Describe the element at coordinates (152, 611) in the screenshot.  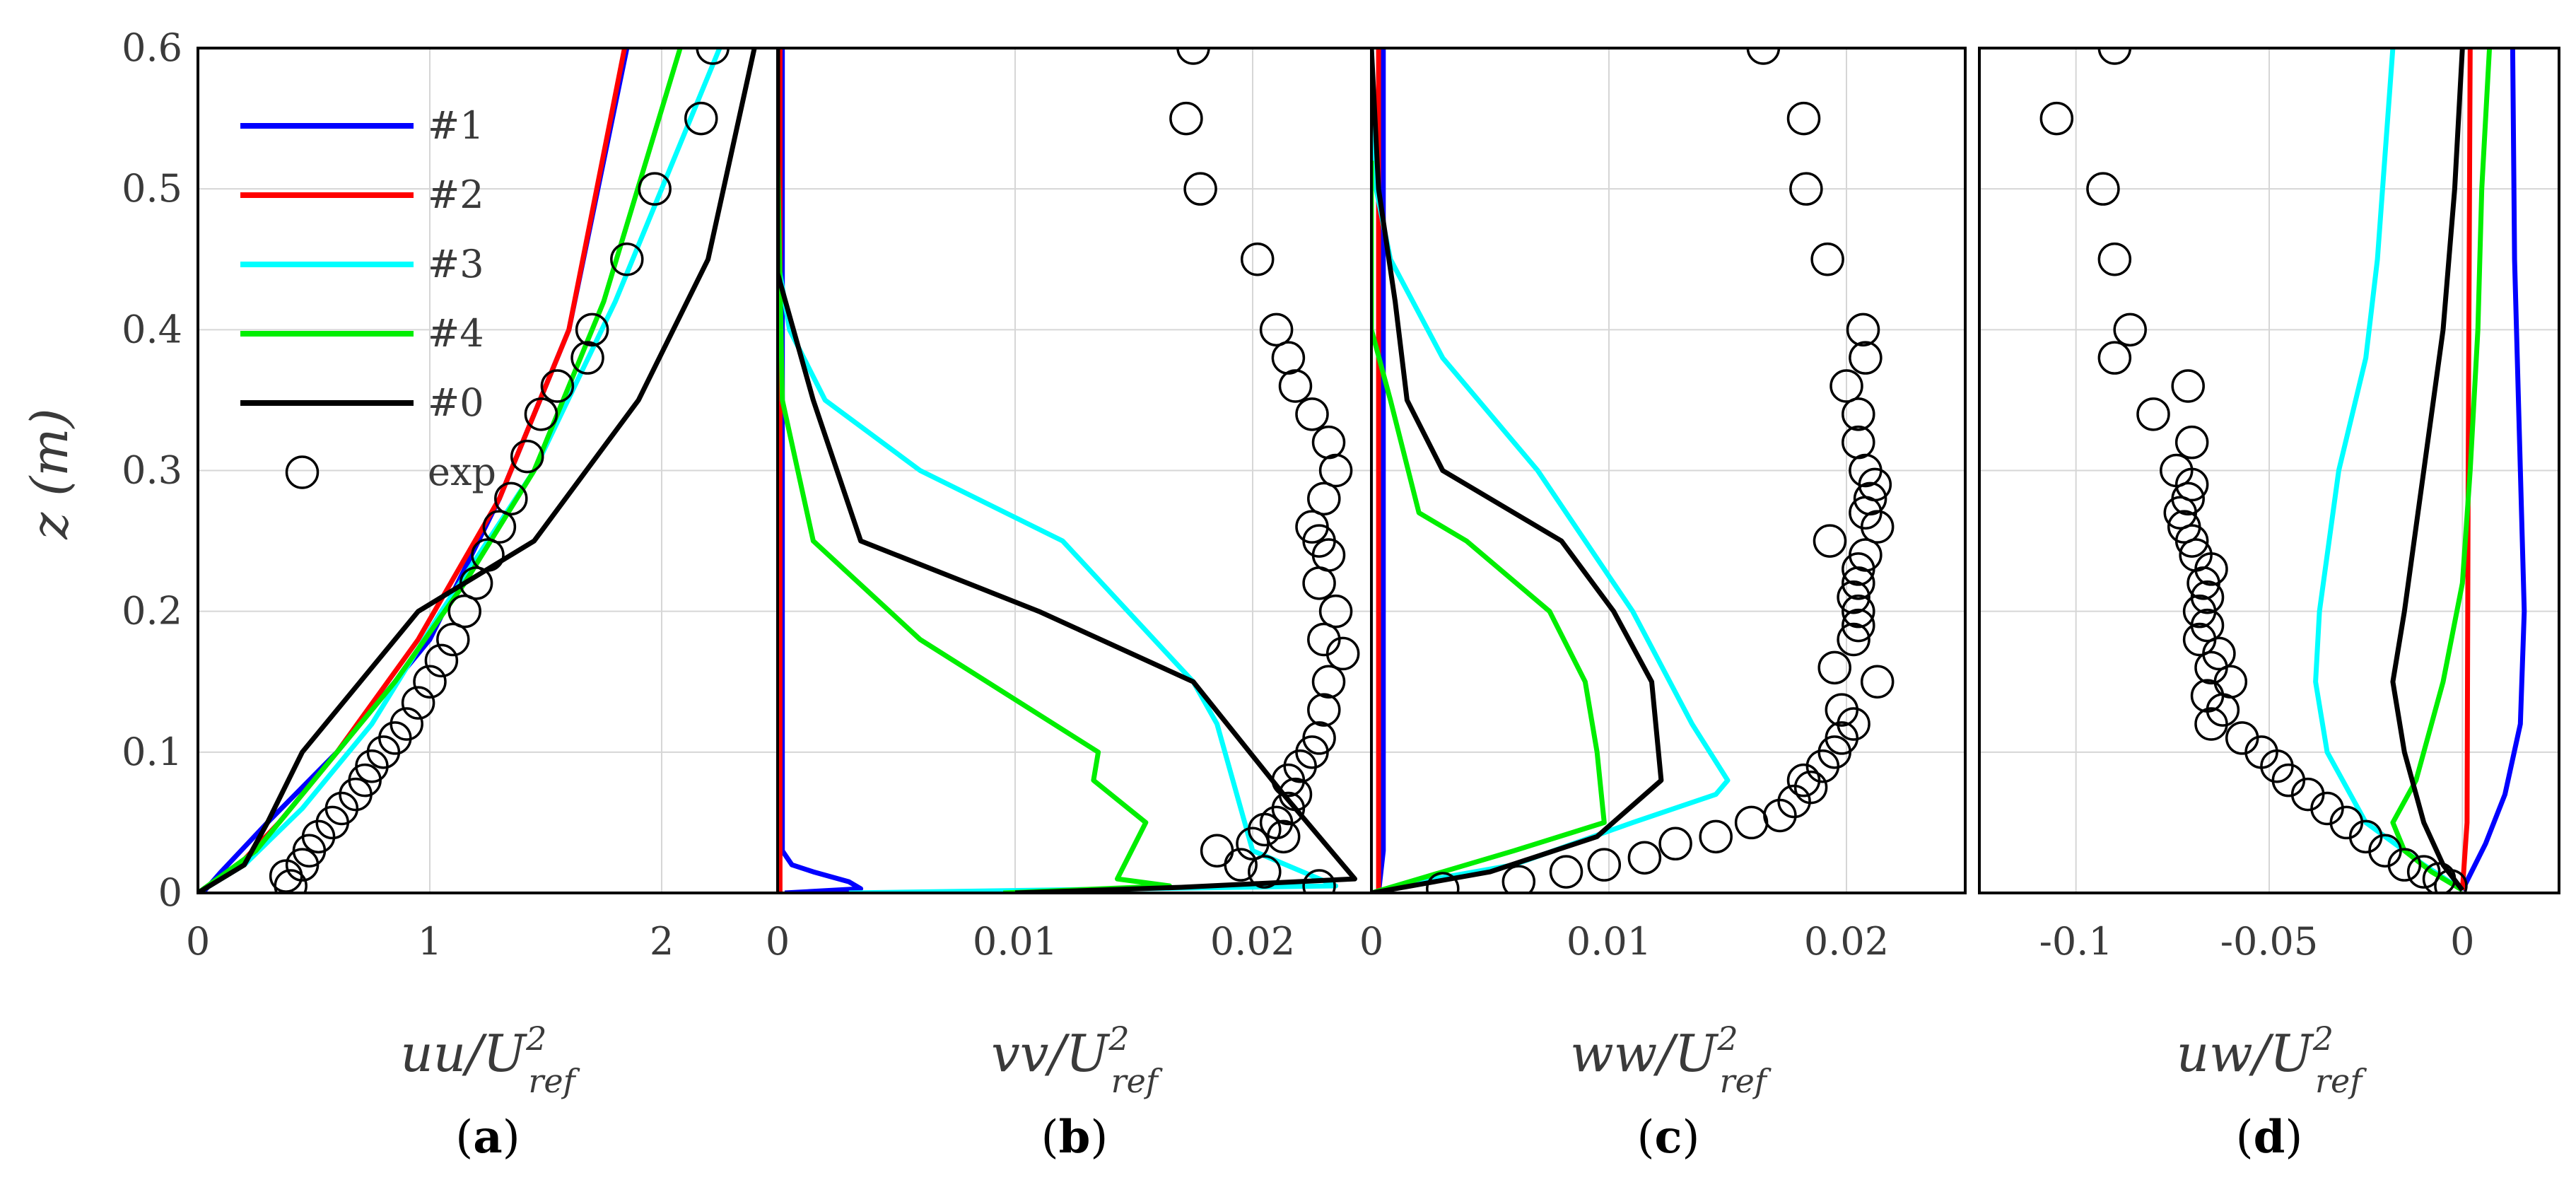
I see `ytick-label: 0.2` at that location.